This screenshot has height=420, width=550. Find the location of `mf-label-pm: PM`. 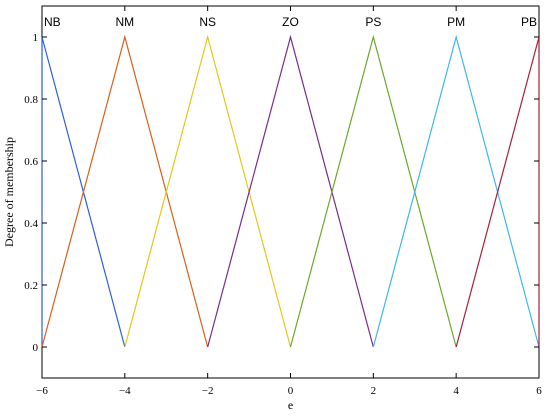

mf-label-pm: PM is located at coordinates (456, 22).